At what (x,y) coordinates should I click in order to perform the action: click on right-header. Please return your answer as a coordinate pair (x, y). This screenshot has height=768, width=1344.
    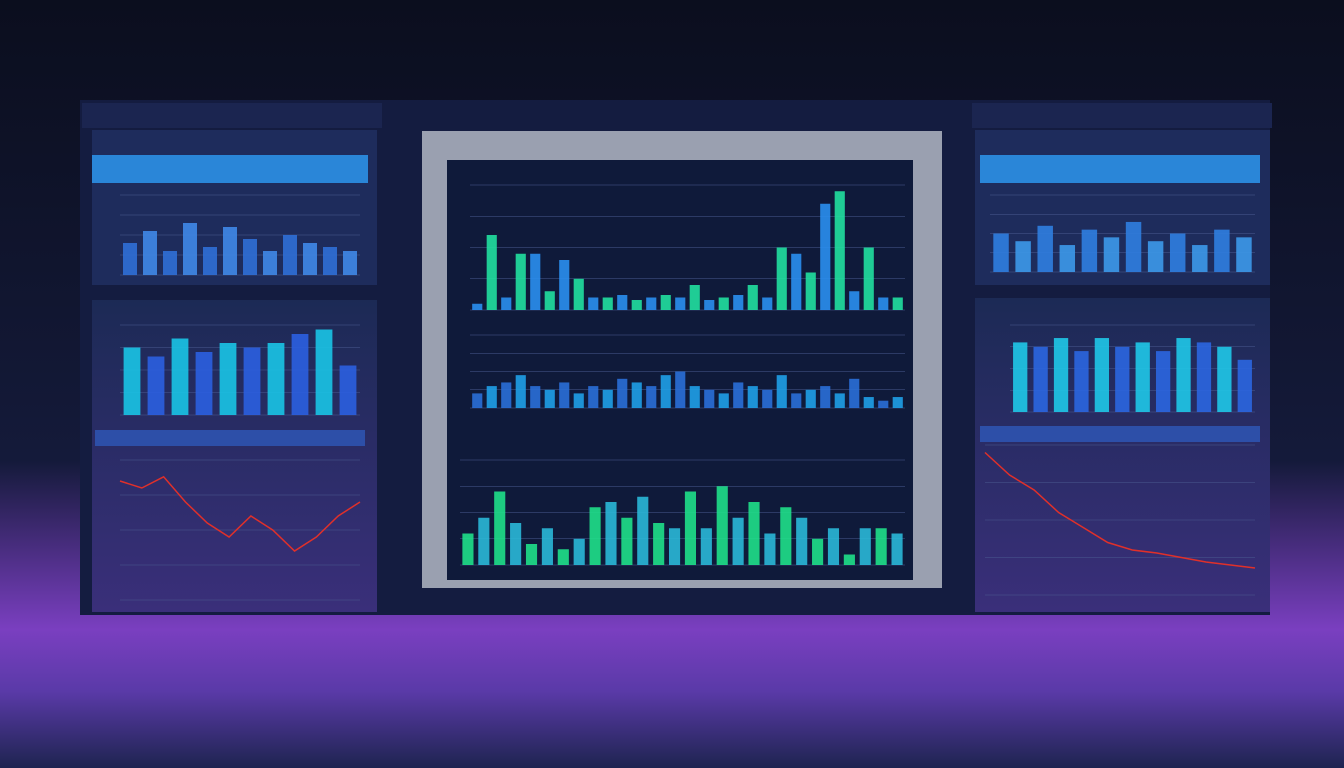
    Looking at the image, I should click on (1122, 115).